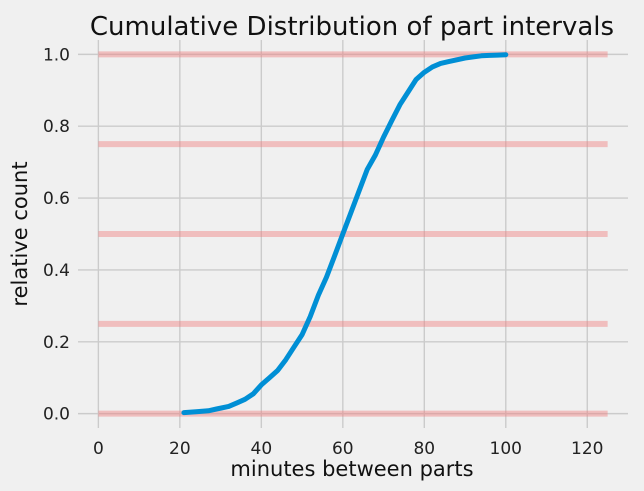 This screenshot has height=491, width=644. Describe the element at coordinates (56, 415) in the screenshot. I see `y-tick-label: 0.0` at that location.